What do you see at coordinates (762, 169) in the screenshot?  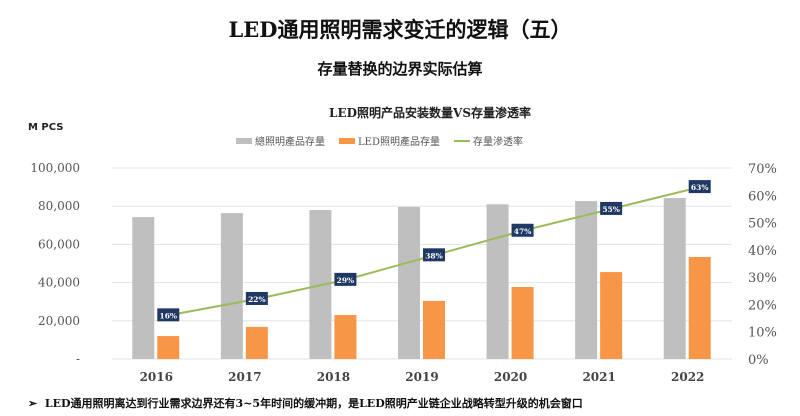 I see `y2-tick-label: 70%` at bounding box center [762, 169].